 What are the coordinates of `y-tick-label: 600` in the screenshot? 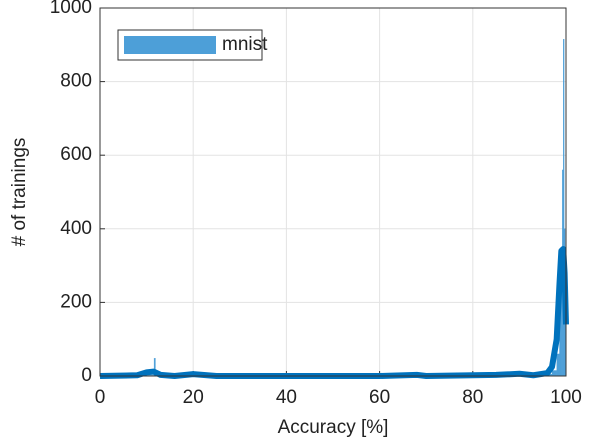 It's located at (76, 154).